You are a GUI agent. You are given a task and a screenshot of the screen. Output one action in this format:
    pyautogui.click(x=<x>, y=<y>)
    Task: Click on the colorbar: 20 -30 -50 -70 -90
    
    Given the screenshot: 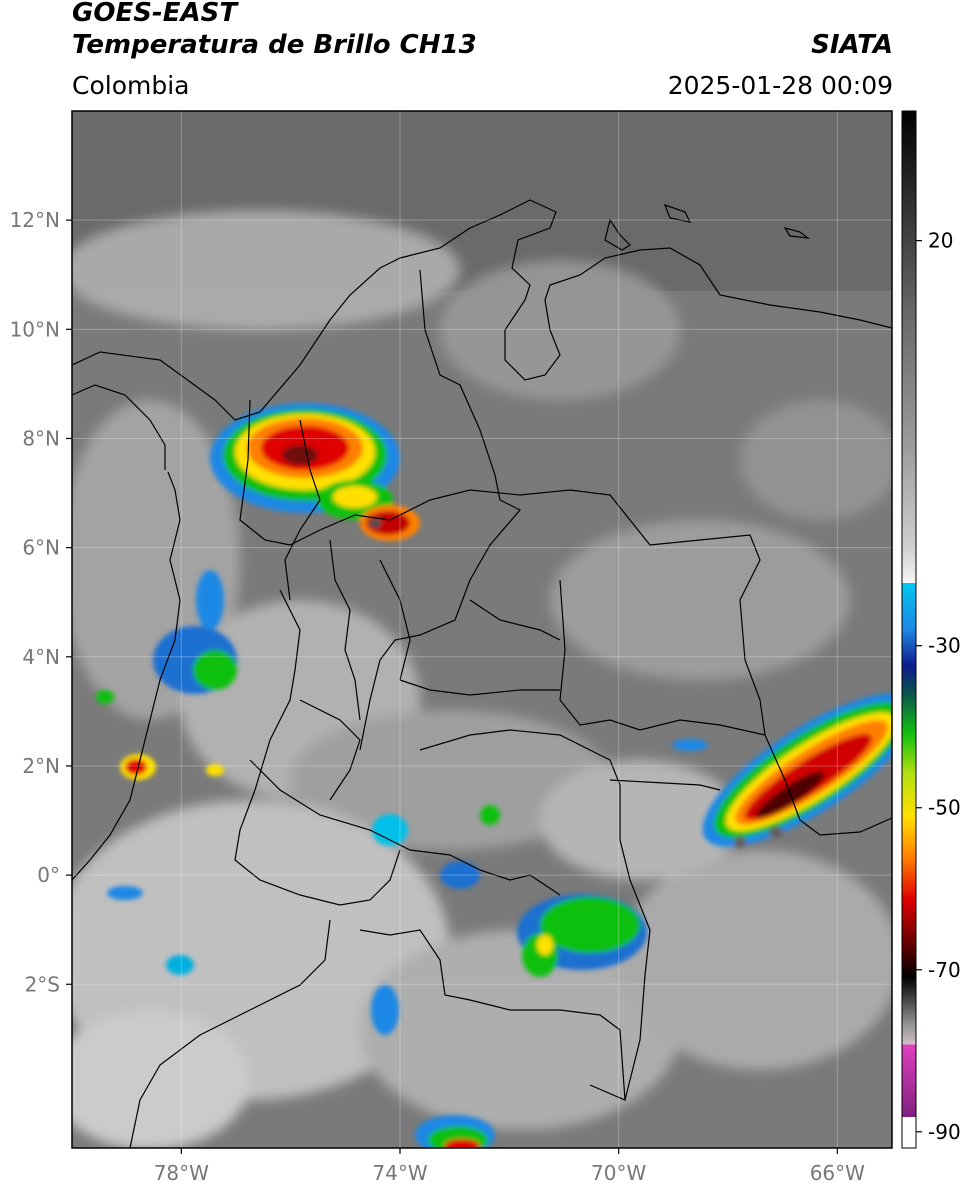 What is the action you would take?
    pyautogui.click(x=931, y=629)
    